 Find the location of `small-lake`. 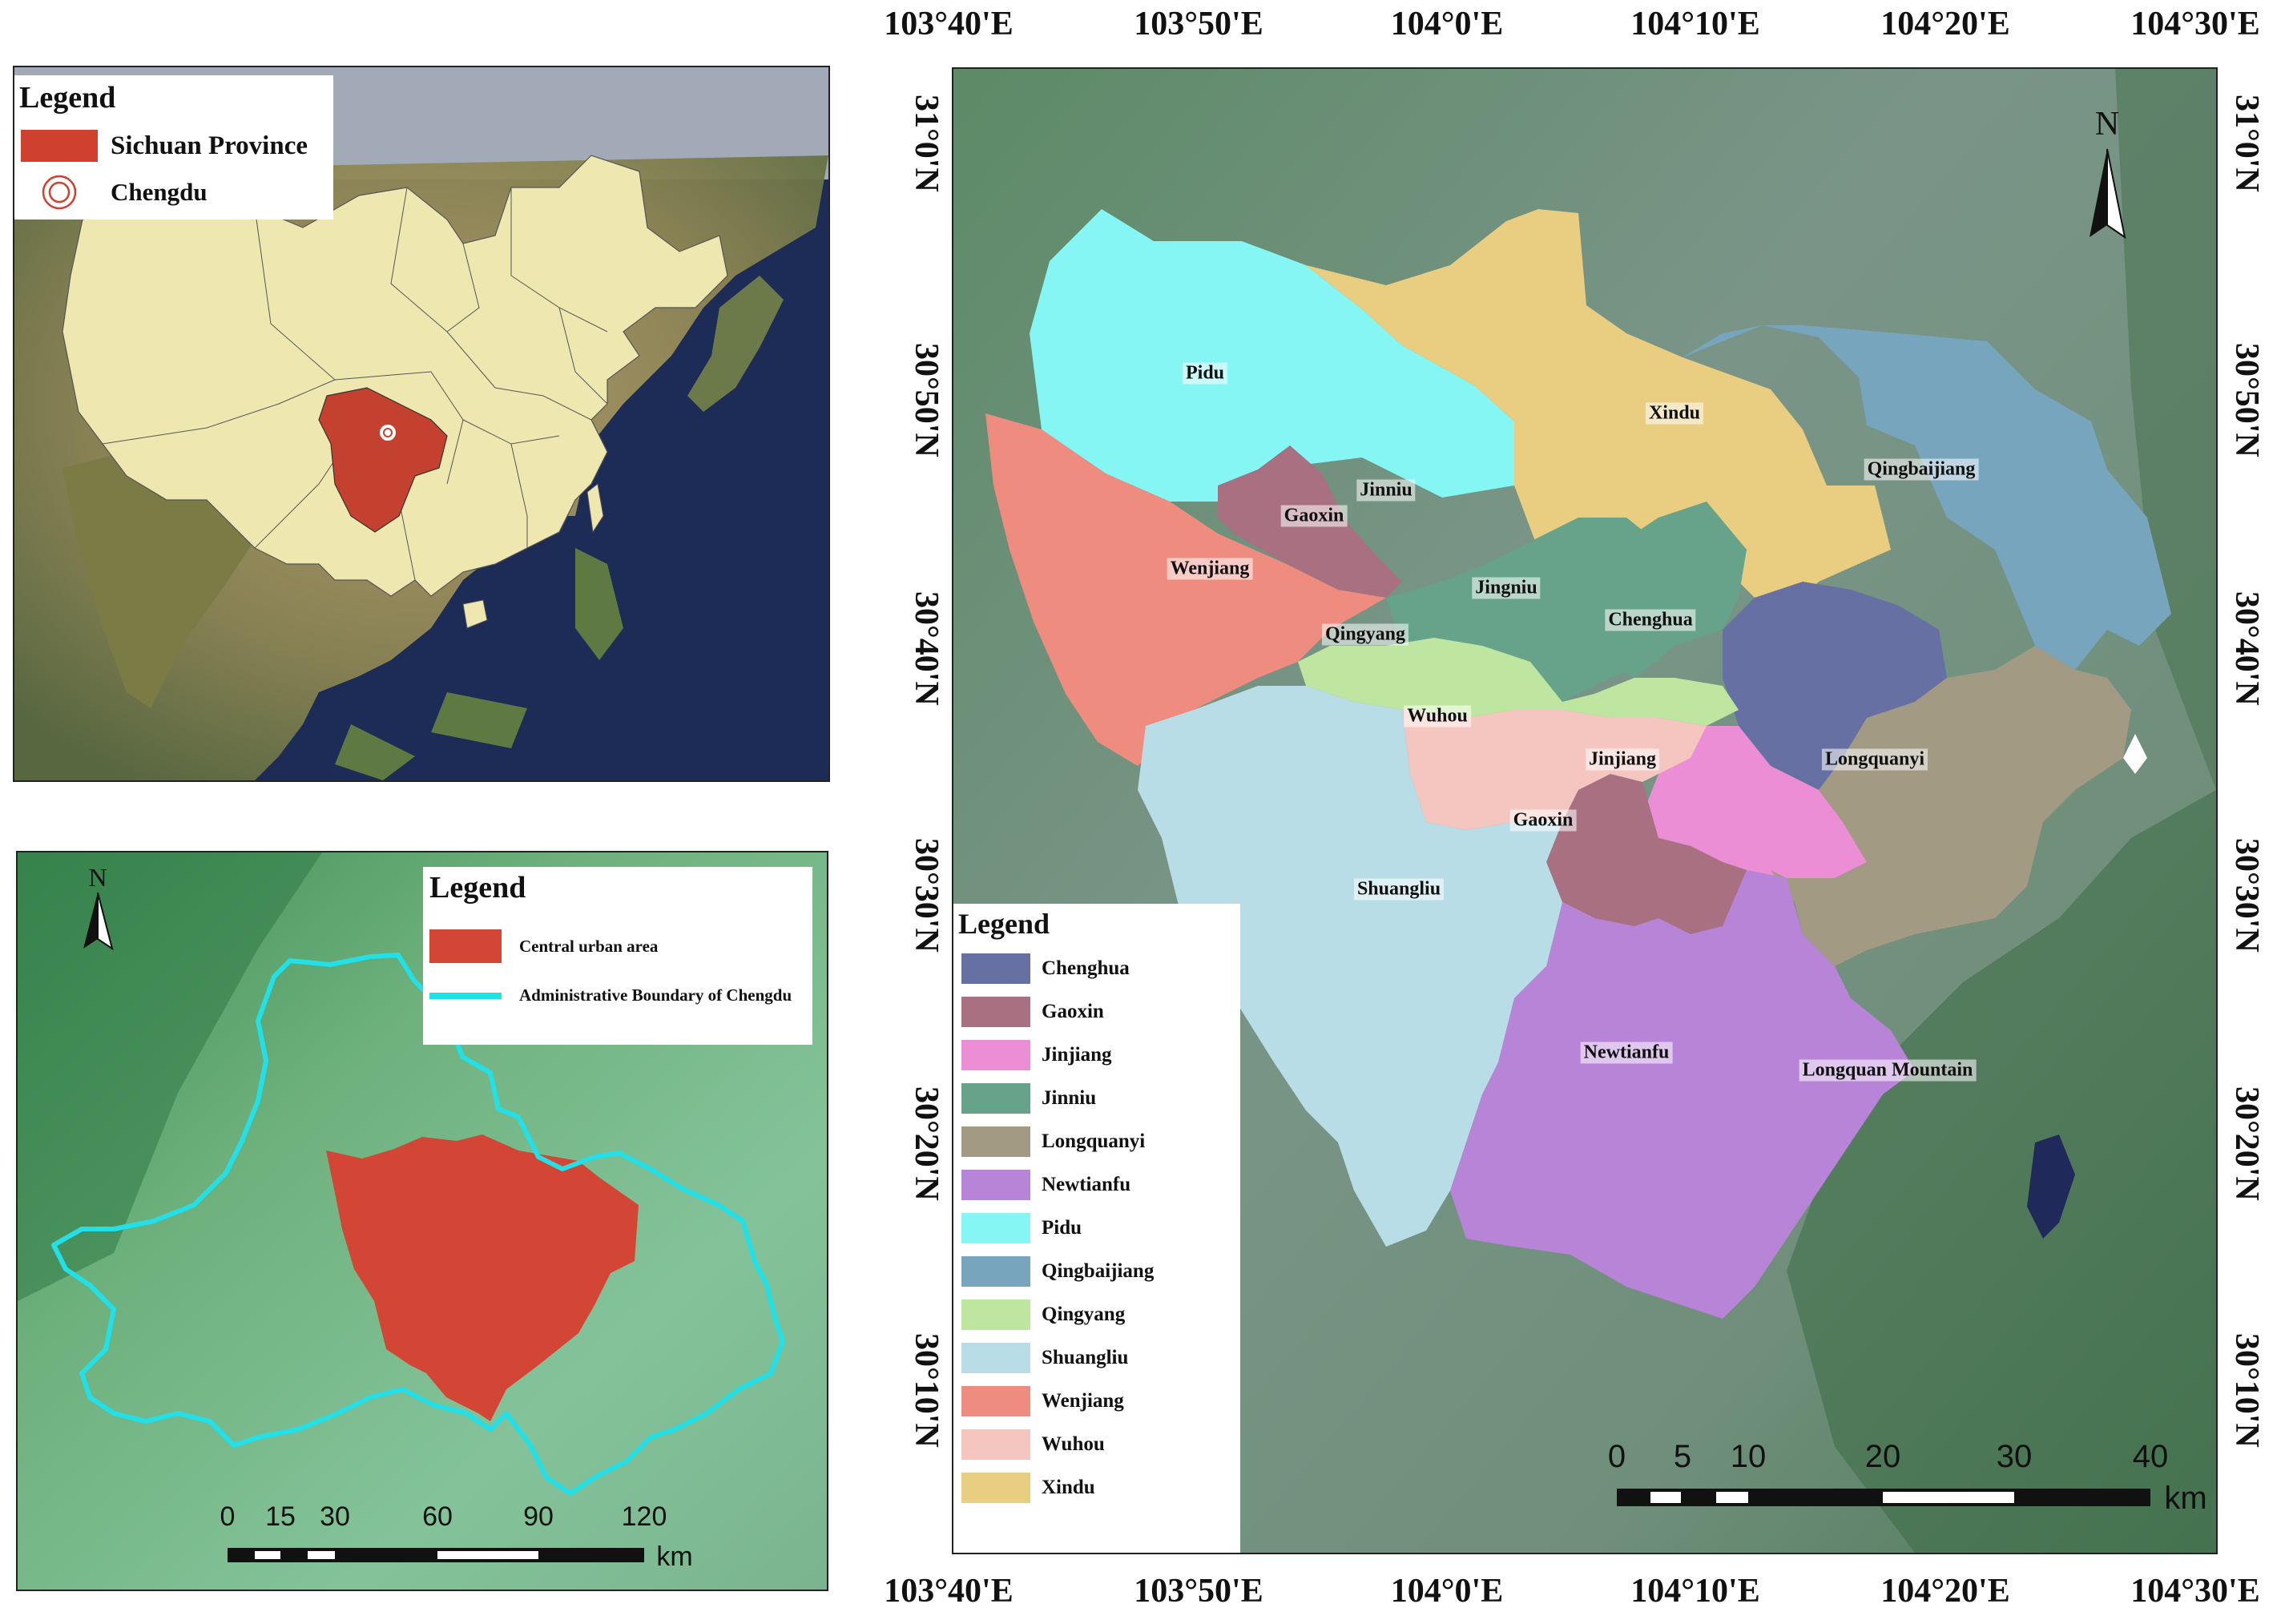

small-lake is located at coordinates (2135, 754).